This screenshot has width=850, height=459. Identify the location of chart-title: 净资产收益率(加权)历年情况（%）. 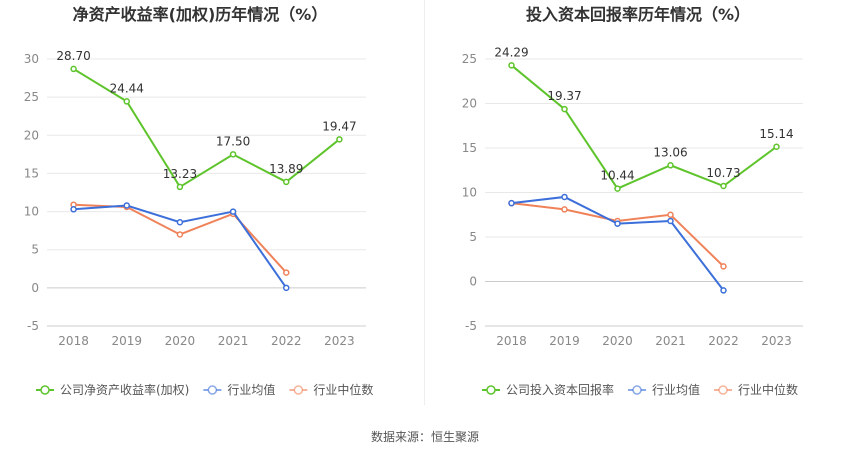
(200, 14).